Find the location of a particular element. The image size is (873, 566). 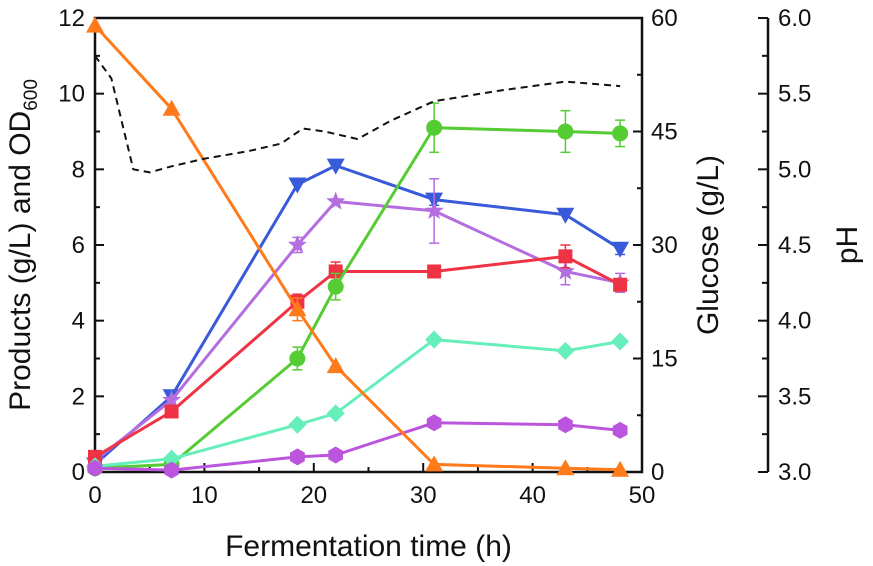

ph-y-tick-label: 4.0 is located at coordinates (794, 321).